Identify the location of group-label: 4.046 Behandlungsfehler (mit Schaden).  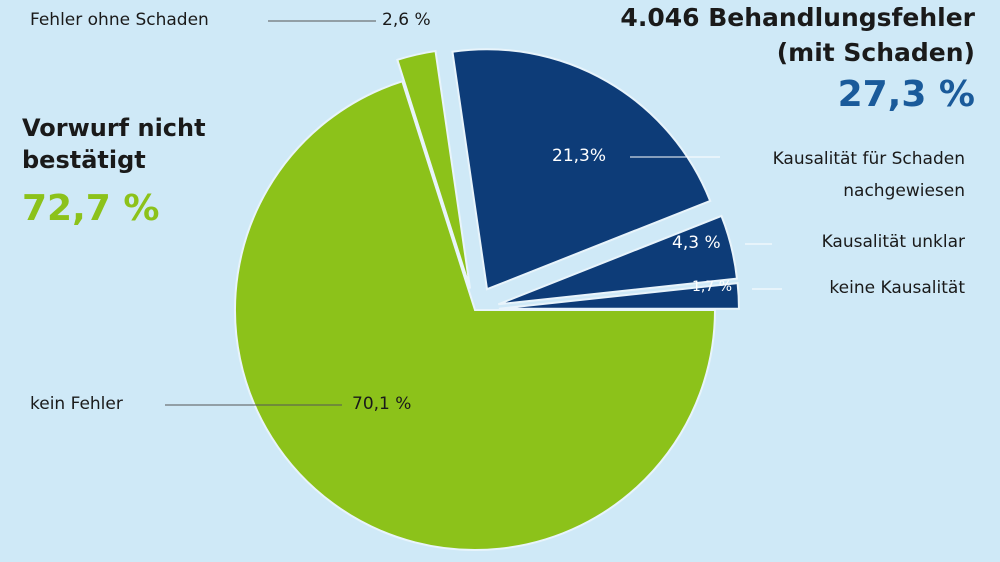
(797, 35).